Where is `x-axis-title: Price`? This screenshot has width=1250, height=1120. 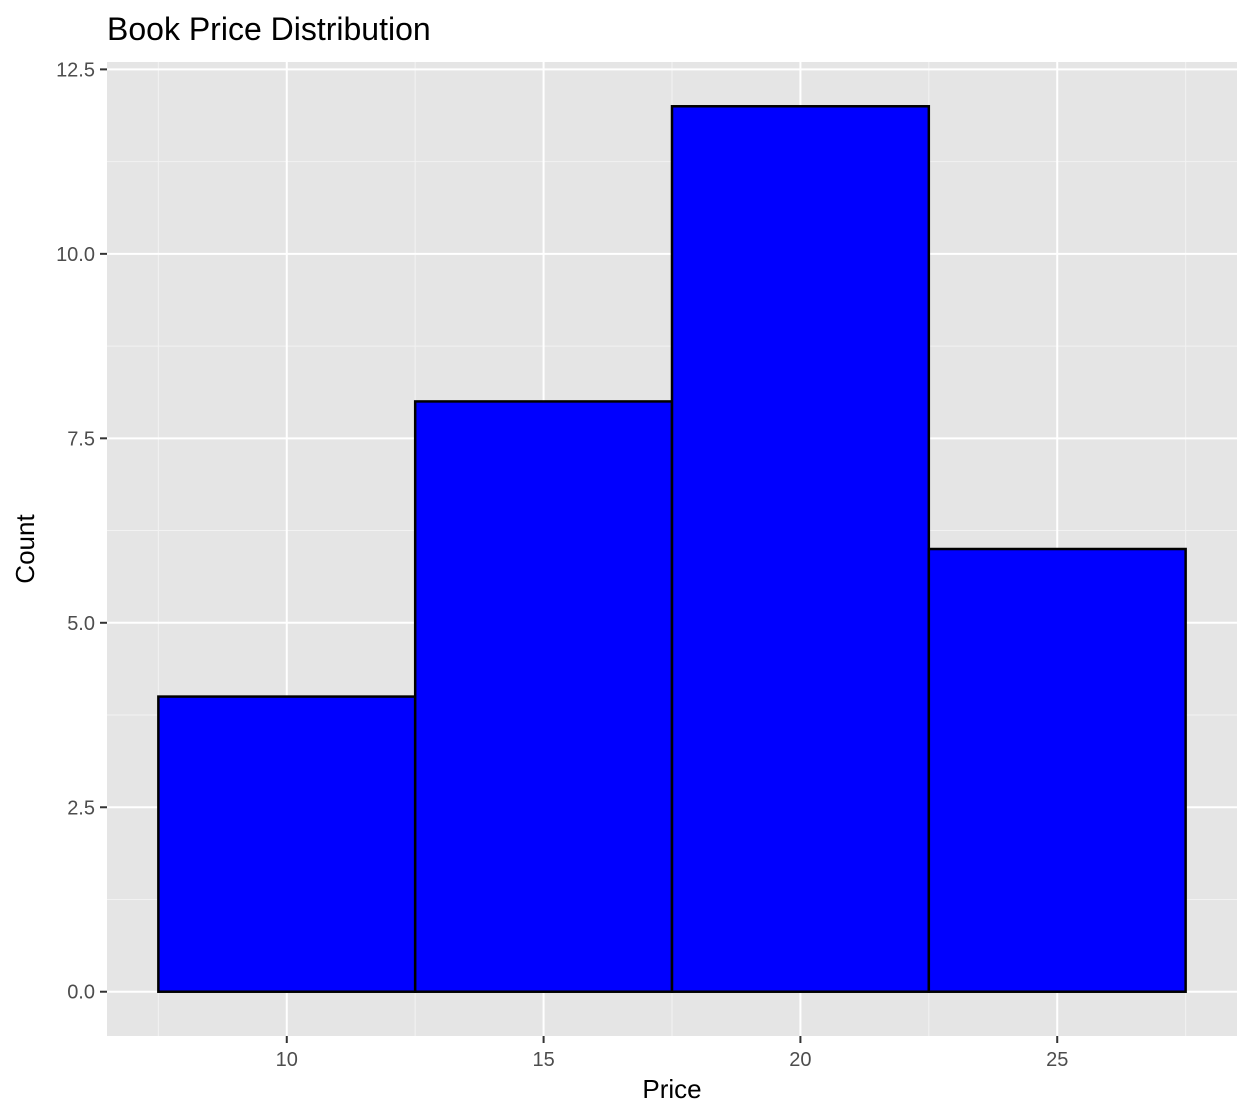 x-axis-title: Price is located at coordinates (671, 1089).